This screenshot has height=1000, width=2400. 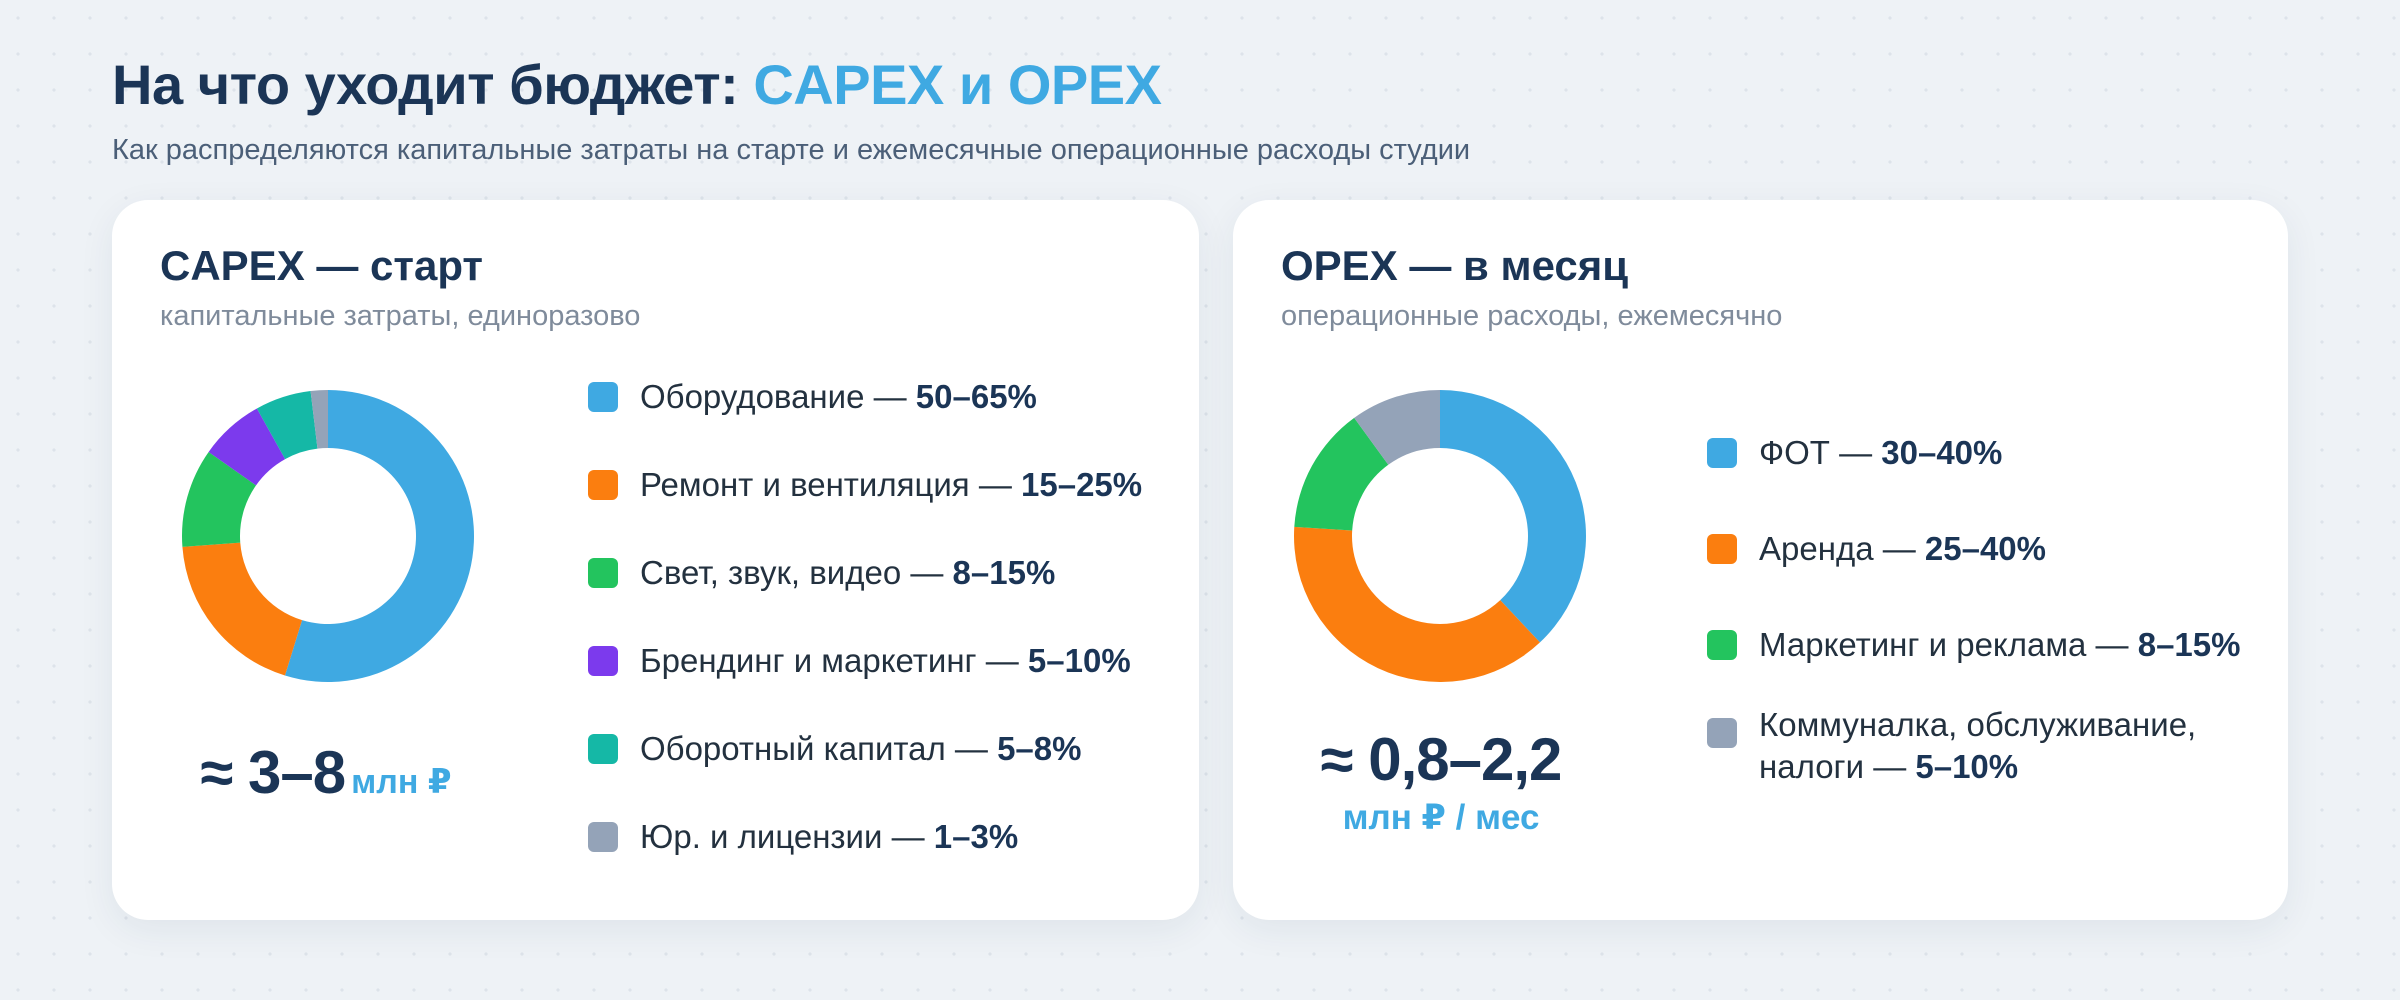 I want to click on capex-total: ≈ 3–8 млн ₽, so click(x=326, y=772).